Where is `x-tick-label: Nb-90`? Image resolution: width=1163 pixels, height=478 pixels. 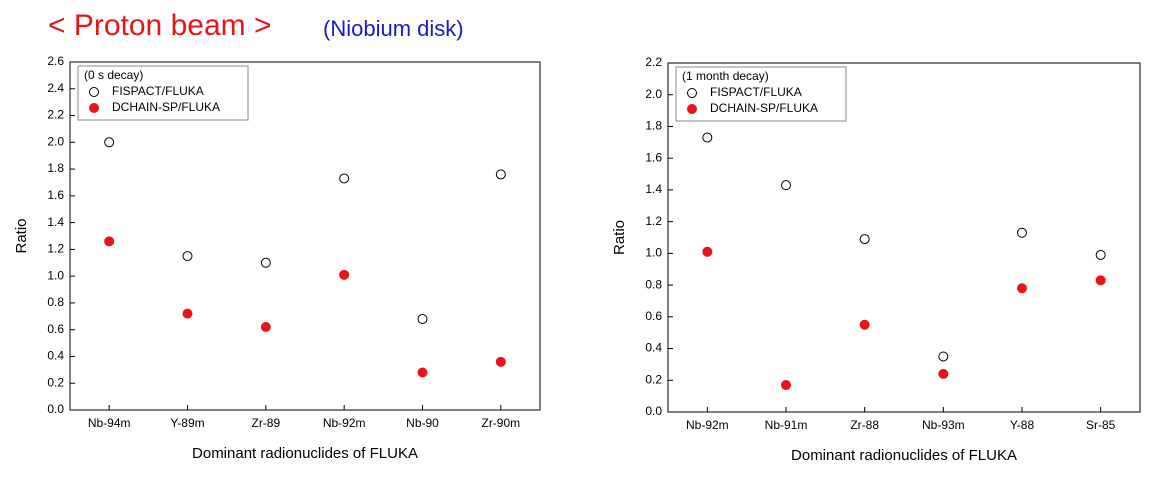
x-tick-label: Nb-90 is located at coordinates (422, 423).